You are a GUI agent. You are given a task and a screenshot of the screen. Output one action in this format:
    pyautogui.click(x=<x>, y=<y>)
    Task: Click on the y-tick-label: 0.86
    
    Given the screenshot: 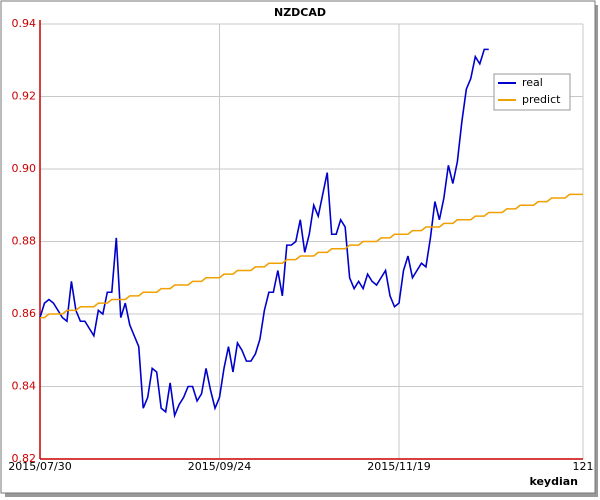 What is the action you would take?
    pyautogui.click(x=24, y=313)
    